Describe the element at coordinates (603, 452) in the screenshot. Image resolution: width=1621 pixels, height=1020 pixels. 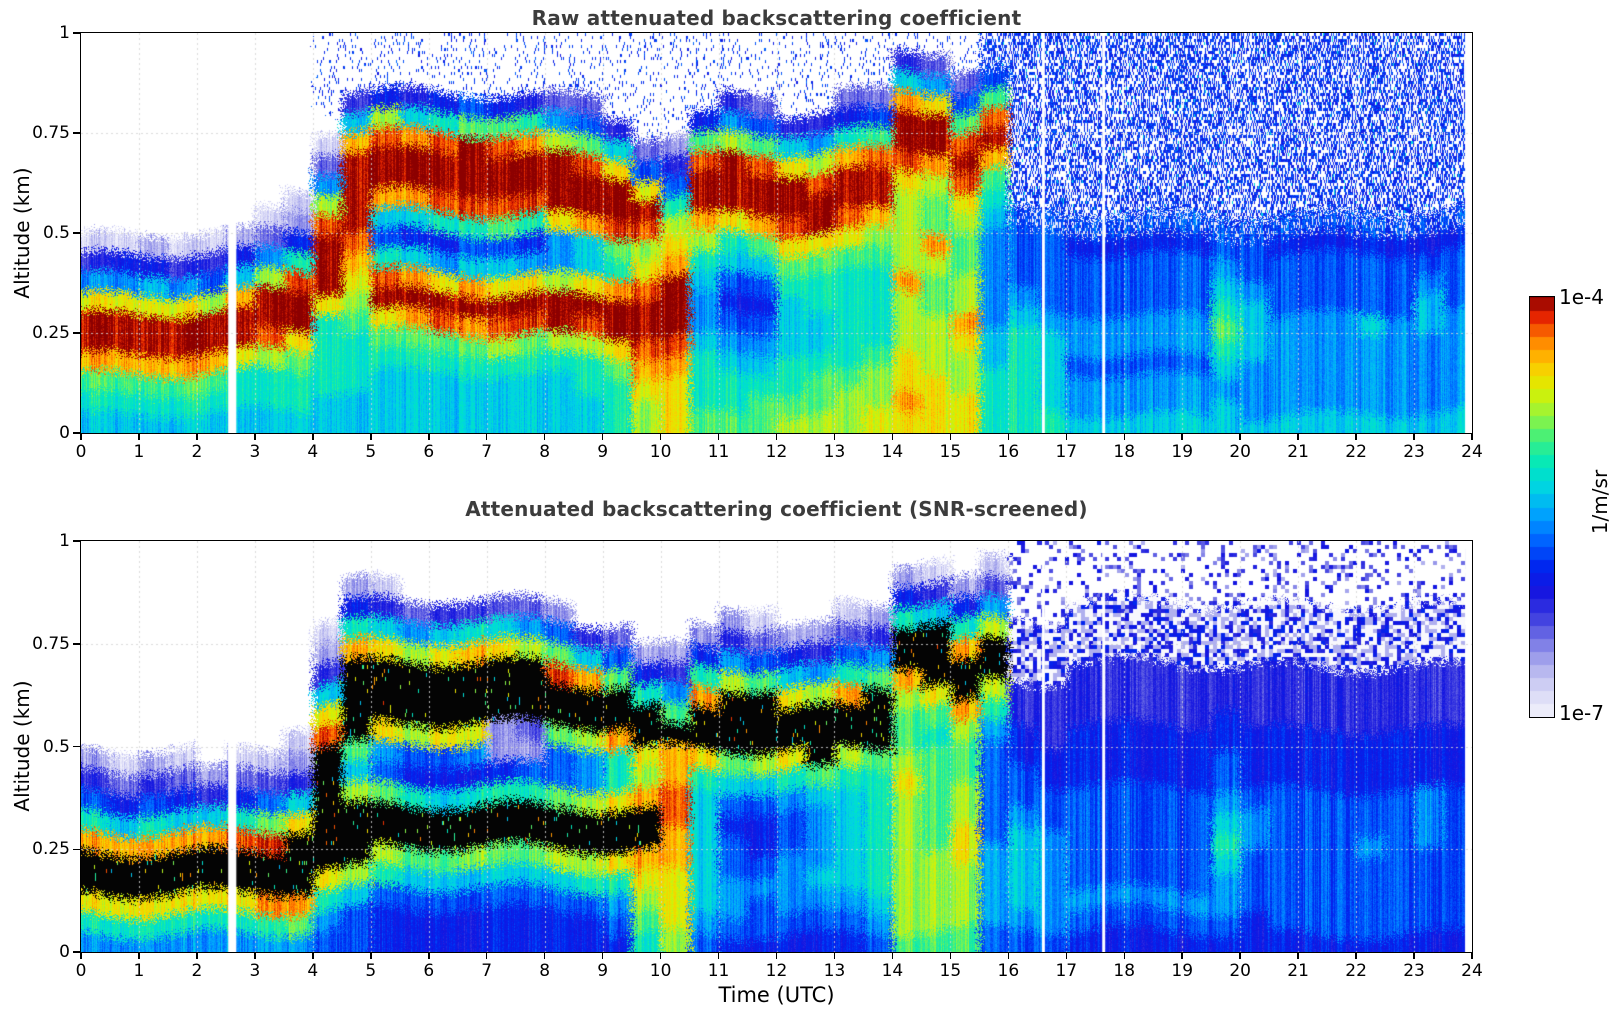
I see `x-tick-label: 9` at that location.